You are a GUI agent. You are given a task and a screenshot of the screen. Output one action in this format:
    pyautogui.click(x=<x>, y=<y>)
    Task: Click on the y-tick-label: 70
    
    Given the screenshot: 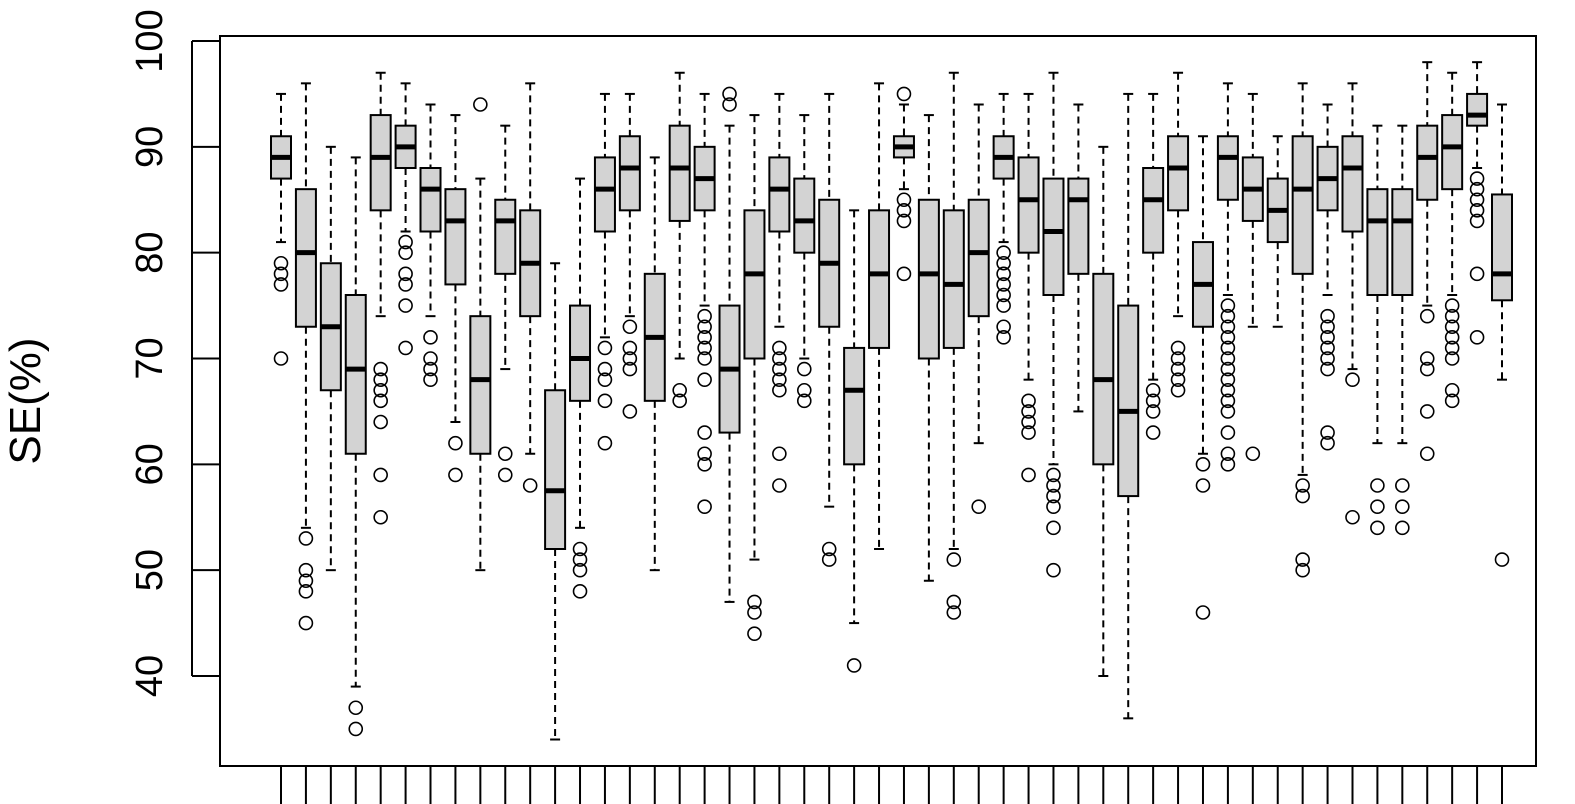 What is the action you would take?
    pyautogui.click(x=150, y=358)
    